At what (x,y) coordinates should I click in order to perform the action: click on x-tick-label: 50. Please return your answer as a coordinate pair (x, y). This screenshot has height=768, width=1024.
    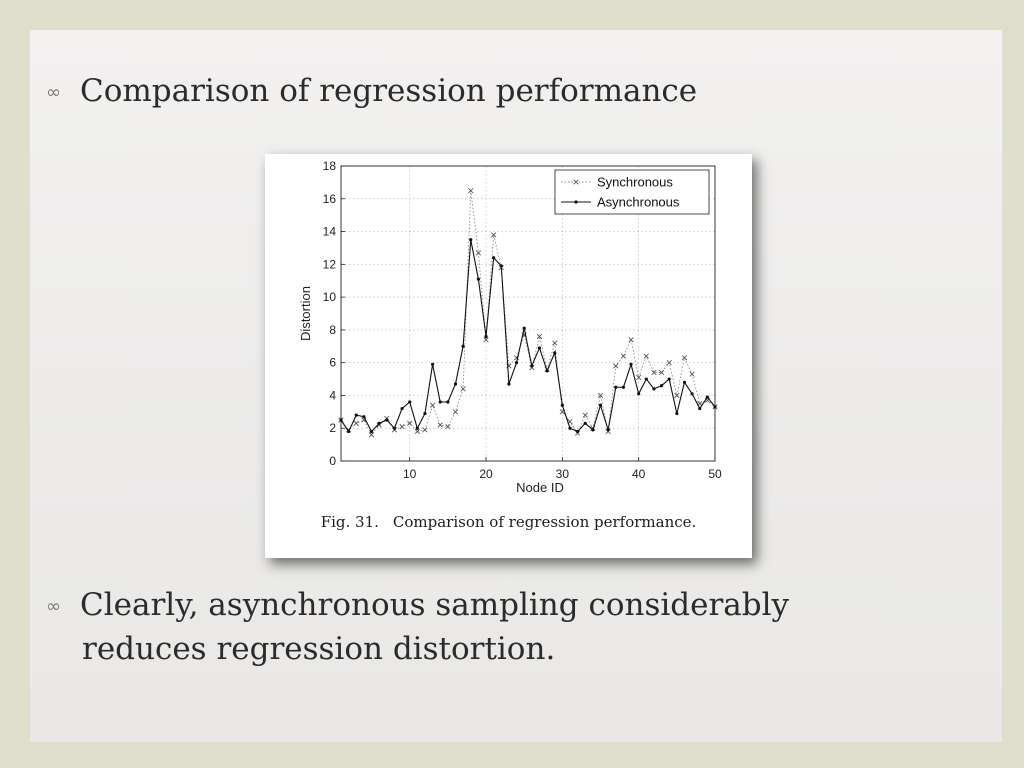
    Looking at the image, I should click on (715, 474).